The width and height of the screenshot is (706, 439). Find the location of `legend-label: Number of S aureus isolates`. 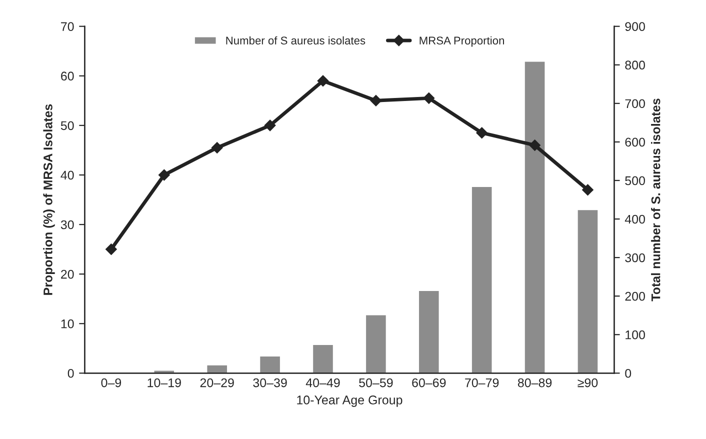

legend-label: Number of S aureus isolates is located at coordinates (296, 40).